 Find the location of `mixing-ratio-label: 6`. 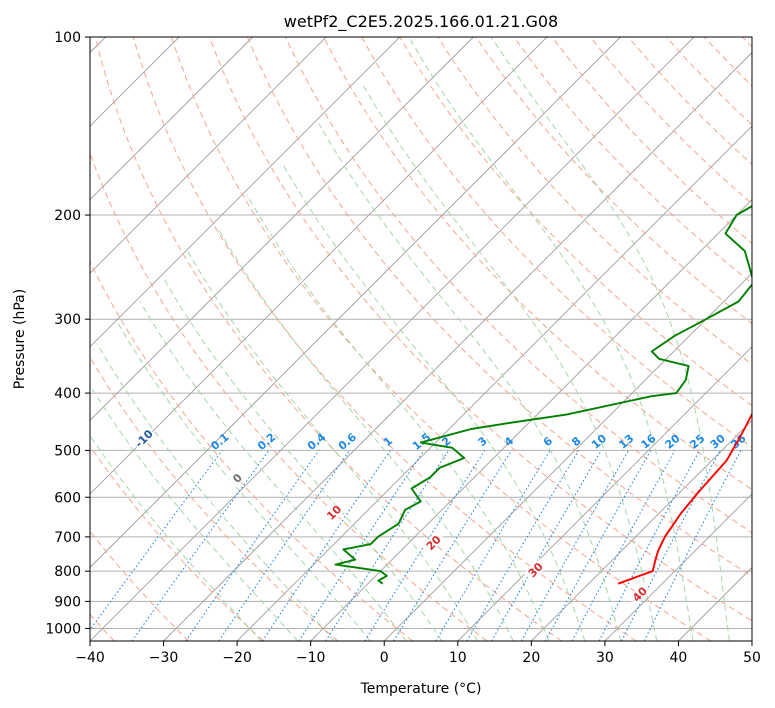

mixing-ratio-label: 6 is located at coordinates (548, 441).